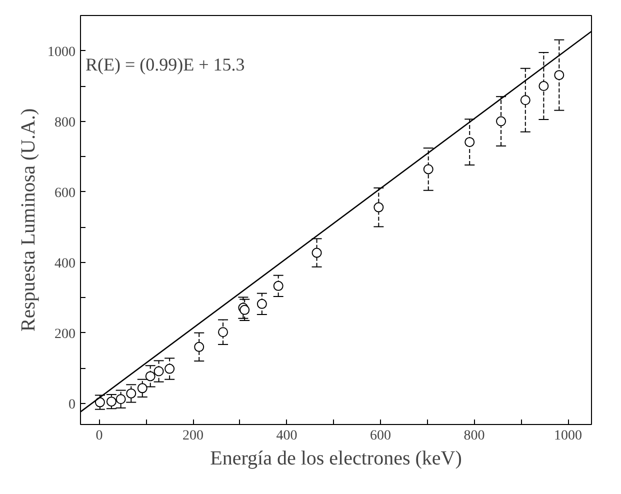  Describe the element at coordinates (65, 264) in the screenshot. I see `y-tick-label: 400` at that location.